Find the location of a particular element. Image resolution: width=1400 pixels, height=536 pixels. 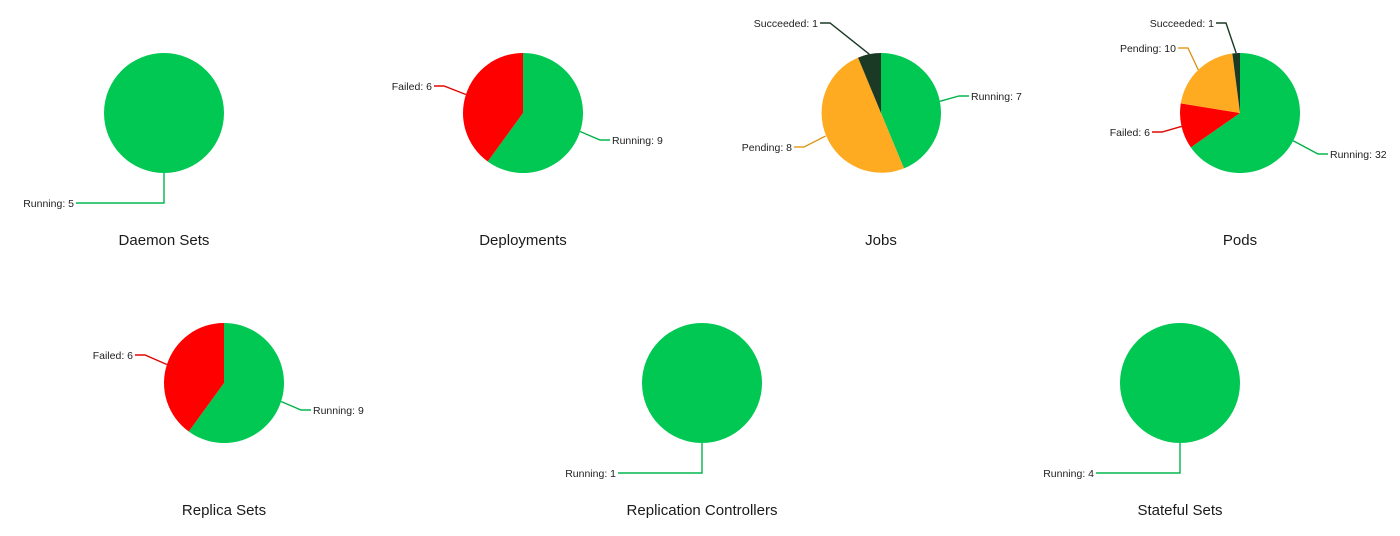

slice-replica-sets-failed is located at coordinates (193, 377).